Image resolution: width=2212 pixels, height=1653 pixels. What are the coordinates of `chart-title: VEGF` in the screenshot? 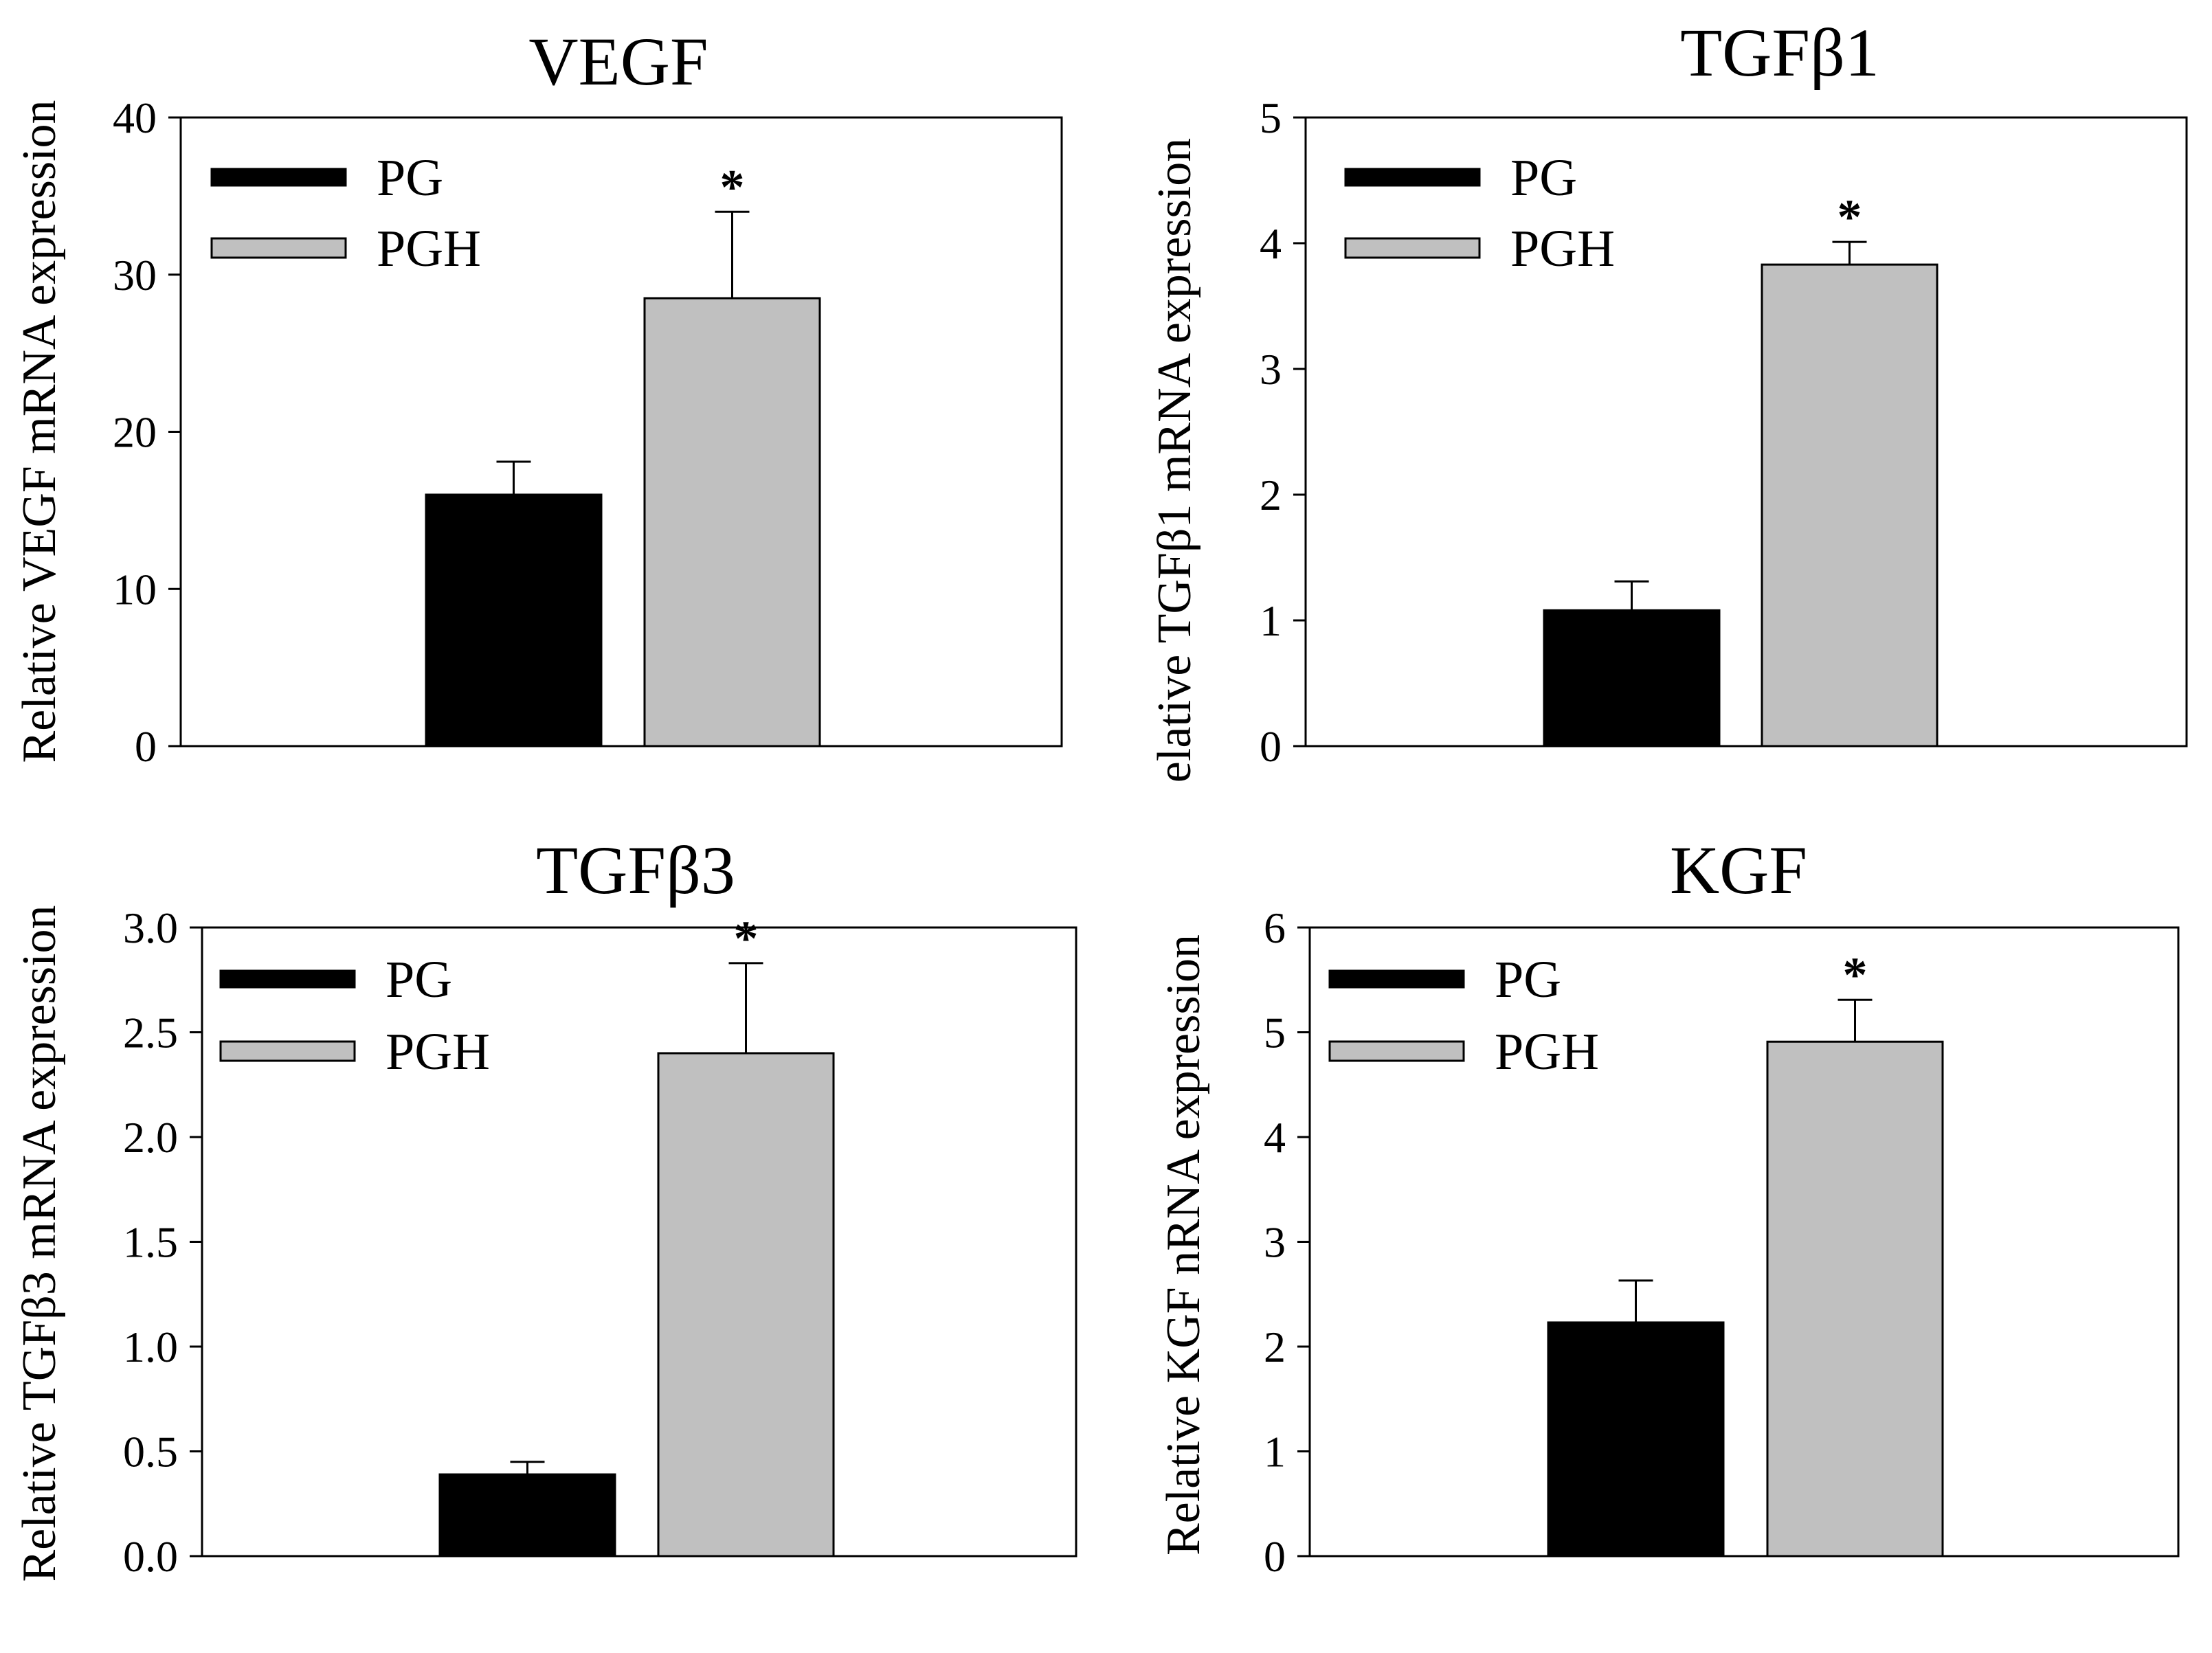 It's located at (618, 61).